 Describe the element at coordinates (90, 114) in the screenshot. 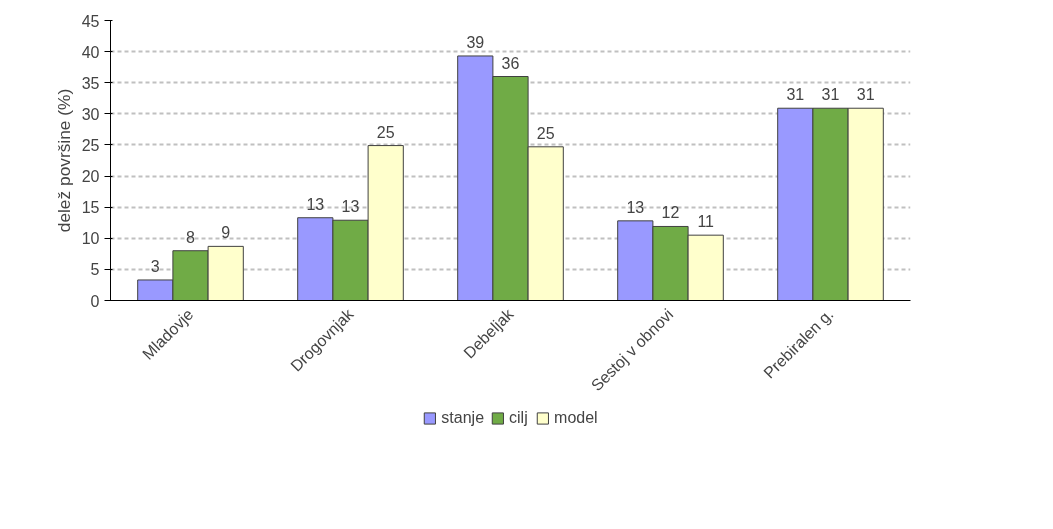

I see `y-tick-label: 30` at that location.